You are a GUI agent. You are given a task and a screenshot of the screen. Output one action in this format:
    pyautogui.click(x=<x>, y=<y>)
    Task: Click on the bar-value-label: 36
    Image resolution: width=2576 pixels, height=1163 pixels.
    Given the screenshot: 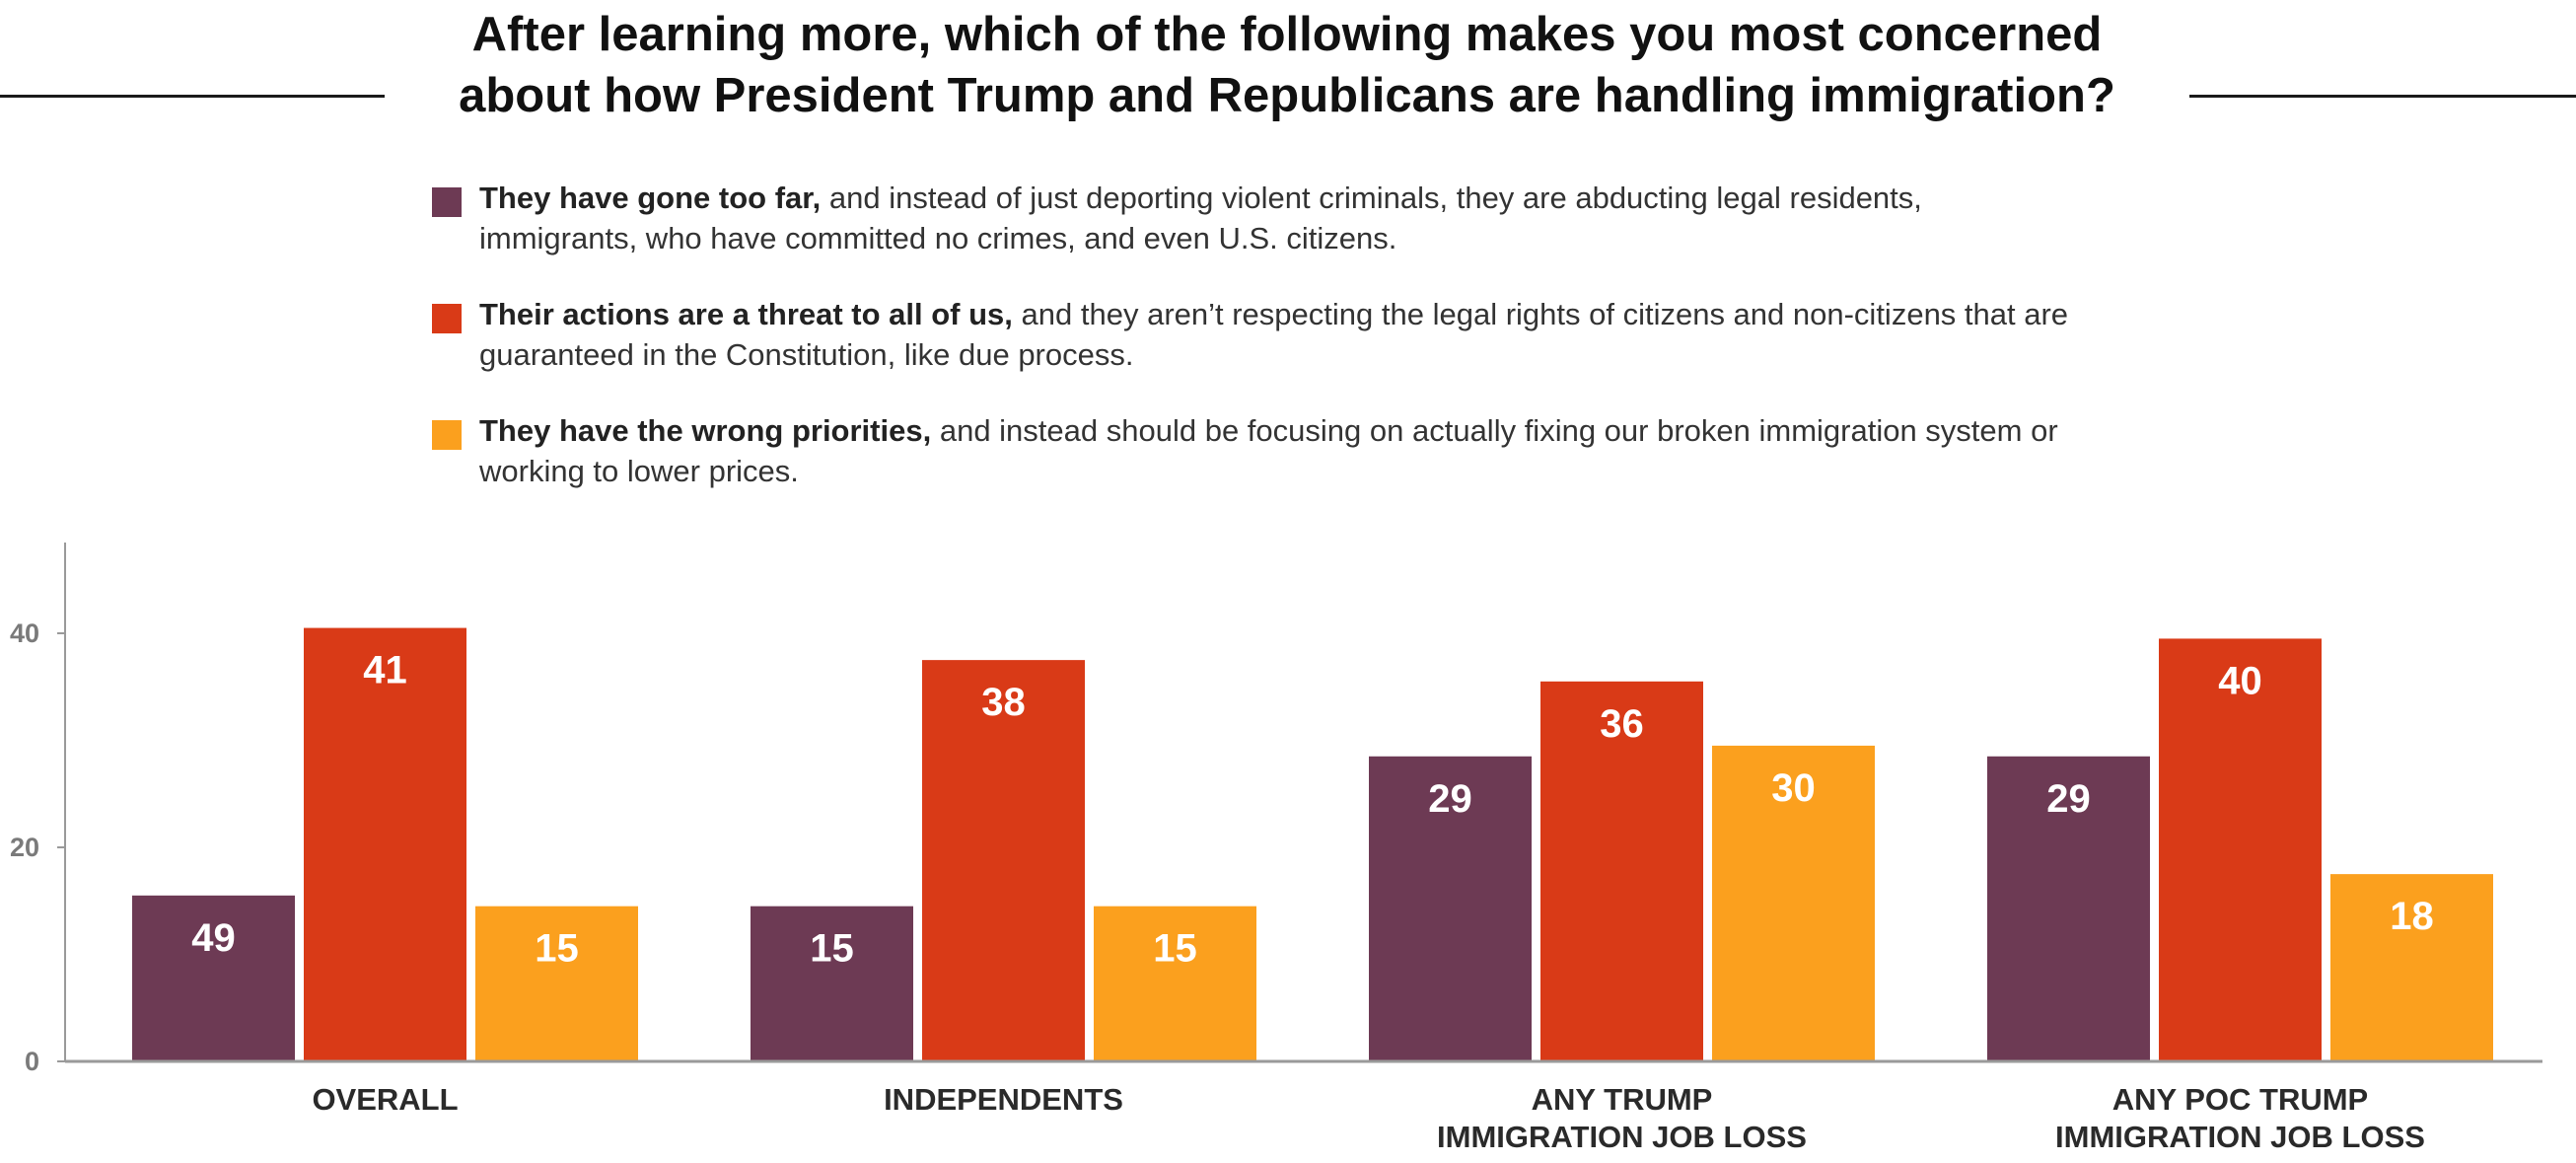 What is the action you would take?
    pyautogui.click(x=1622, y=724)
    